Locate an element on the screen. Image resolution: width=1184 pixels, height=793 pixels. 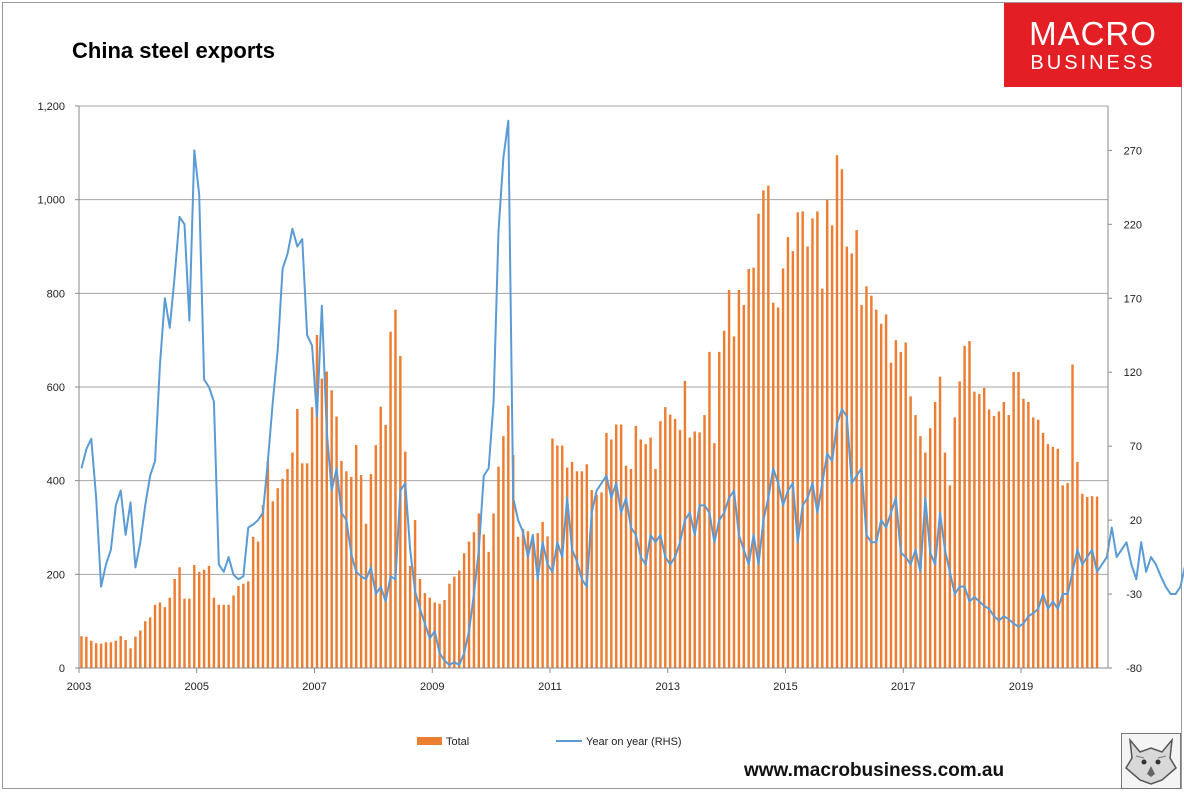
tick-label: 2007 is located at coordinates (314, 687).